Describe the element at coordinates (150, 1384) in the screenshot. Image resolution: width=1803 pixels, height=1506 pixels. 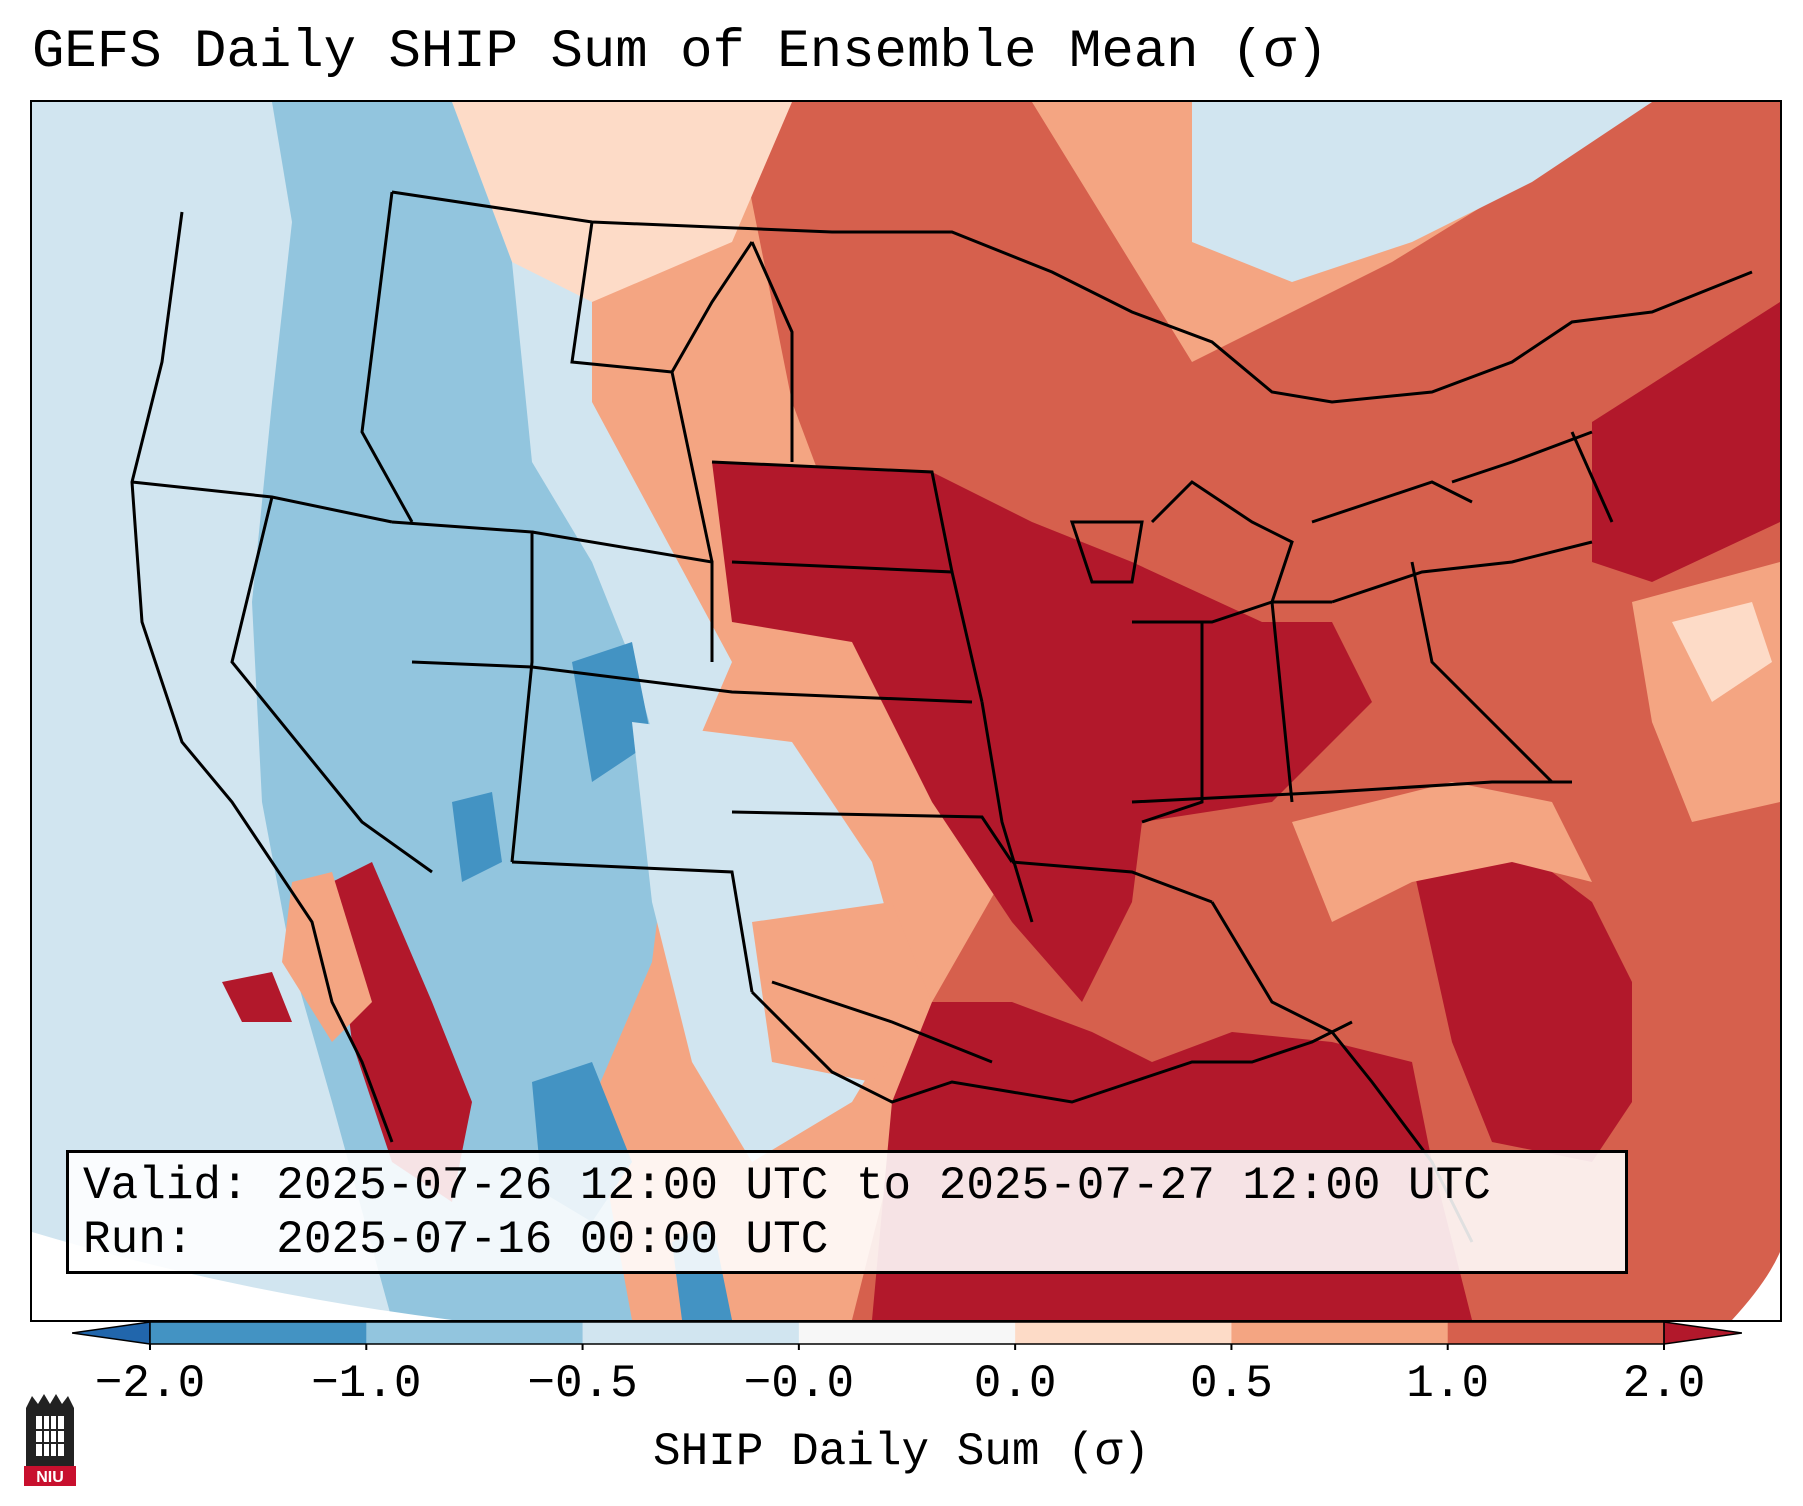
I see `colorbar-tick-label: −2.0` at that location.